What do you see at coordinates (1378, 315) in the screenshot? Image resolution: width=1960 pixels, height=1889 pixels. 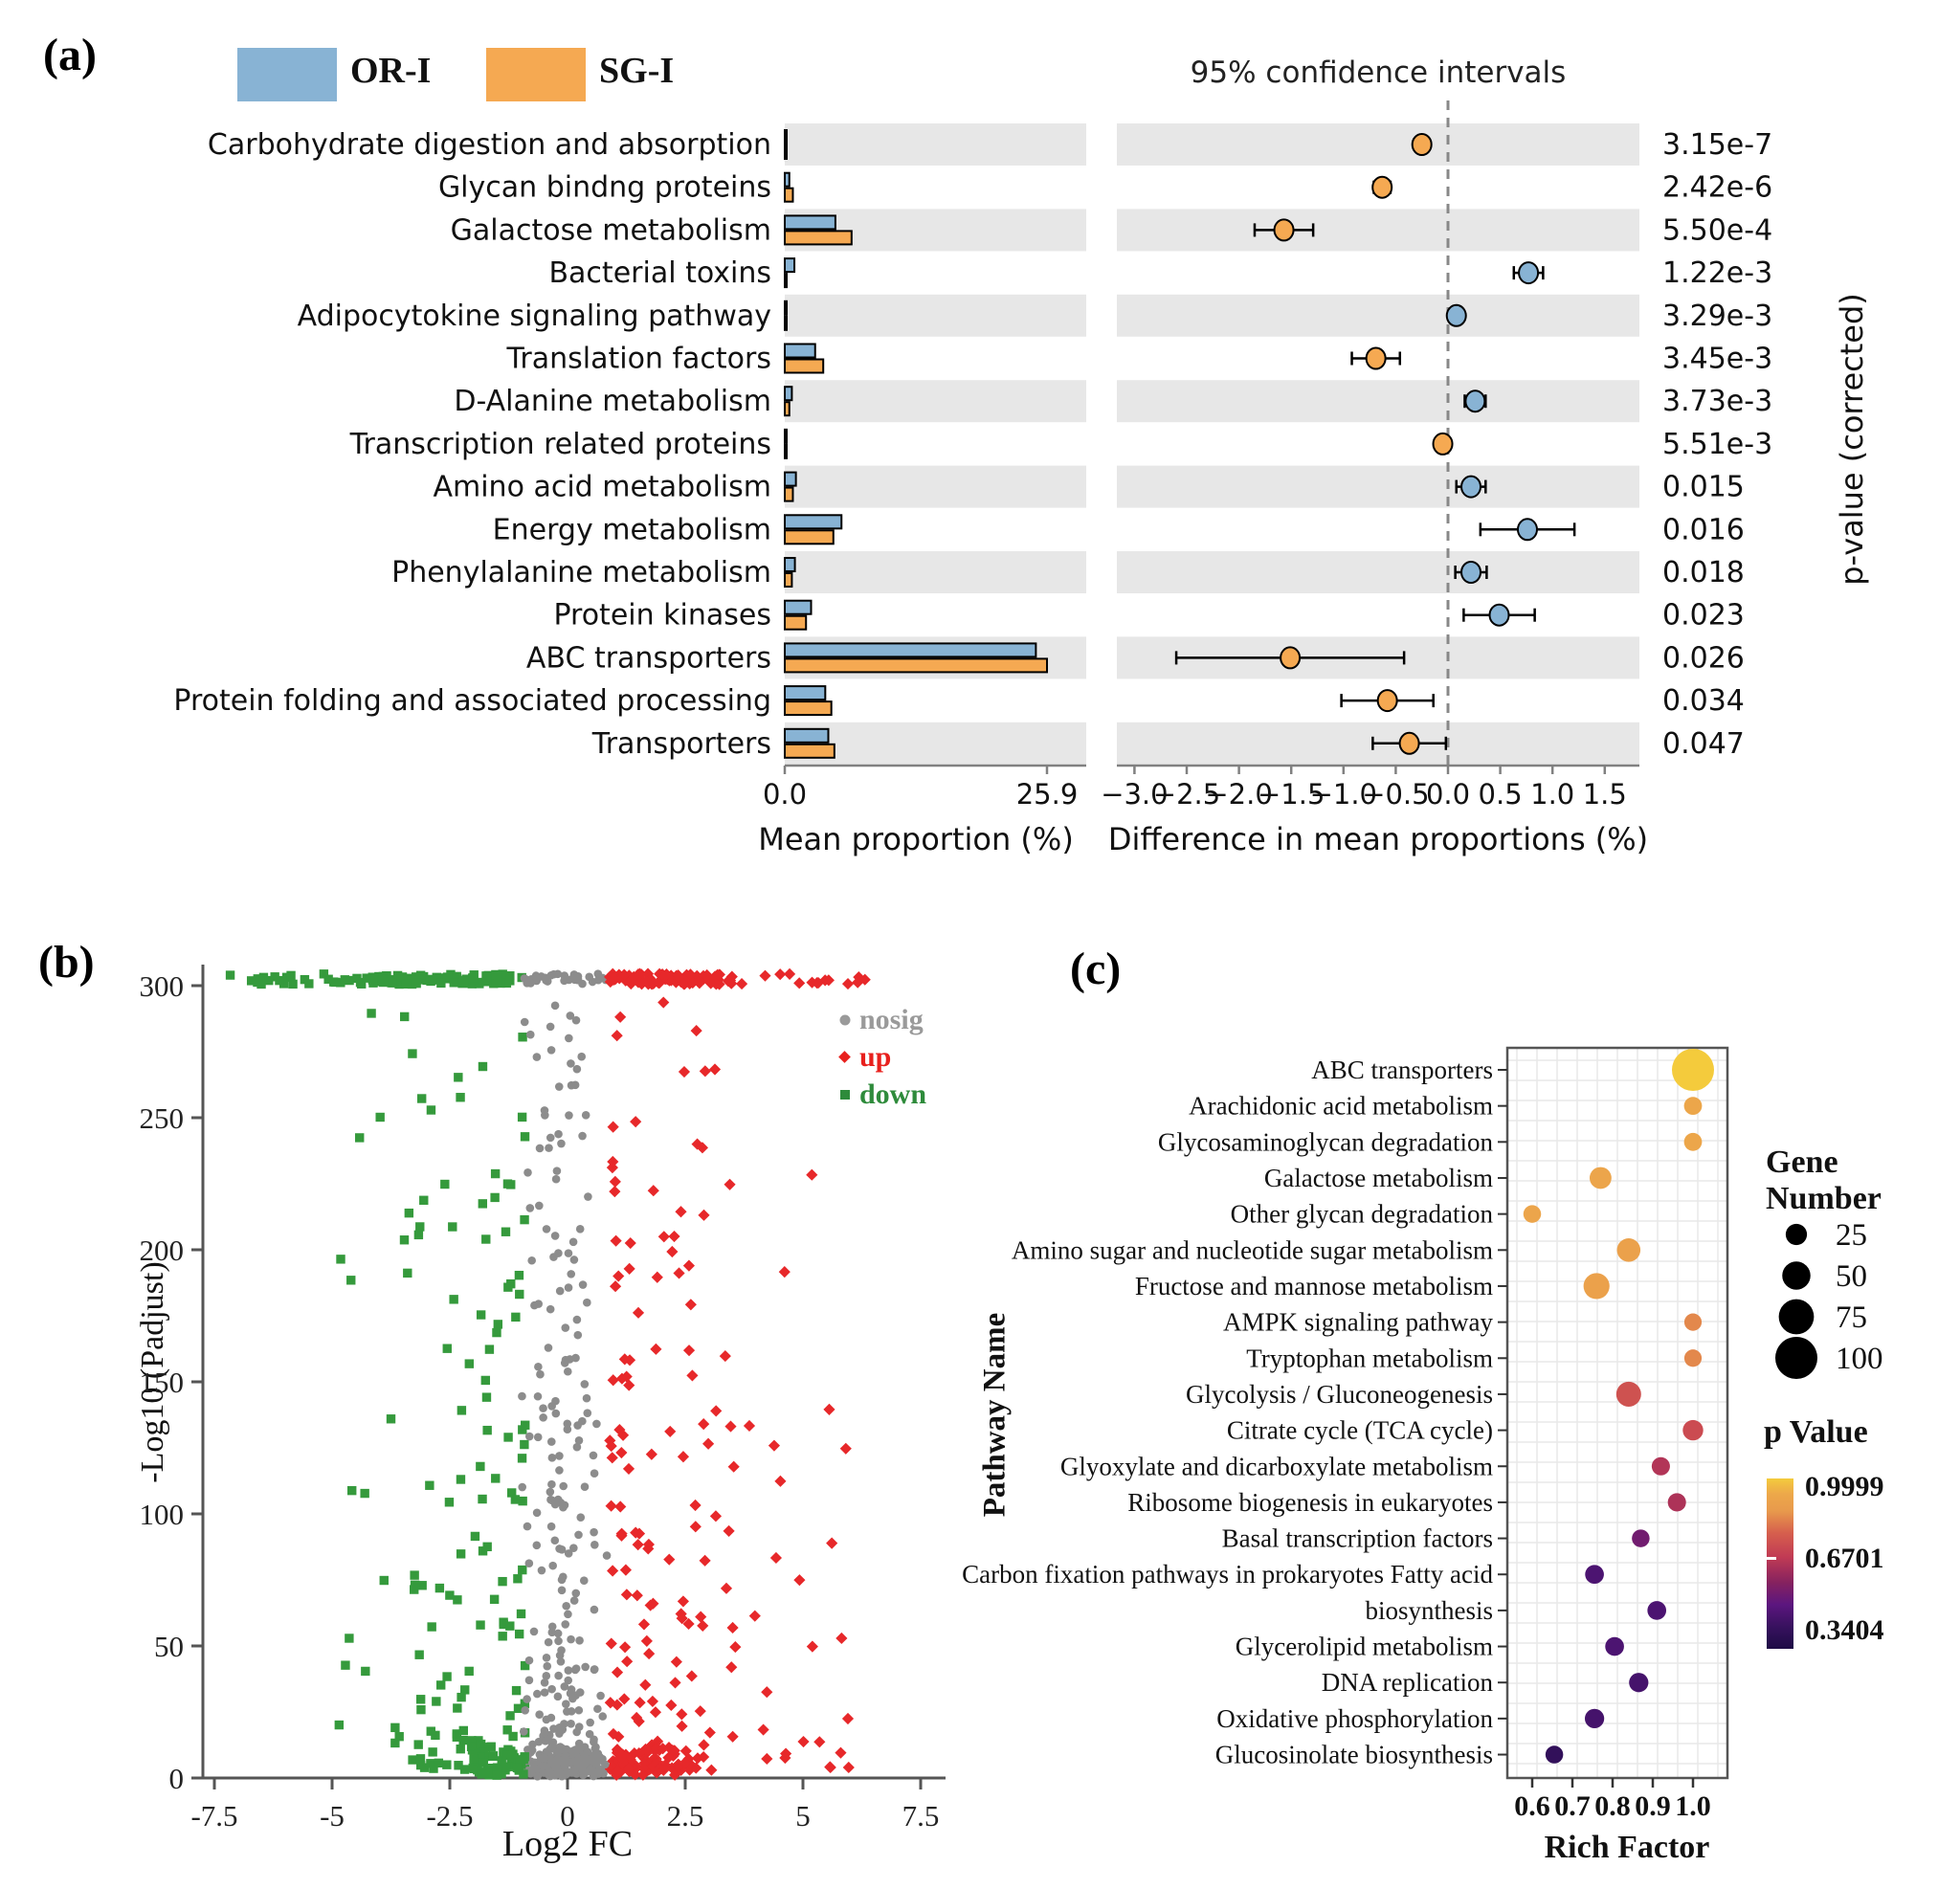 I see `row-band-right` at bounding box center [1378, 315].